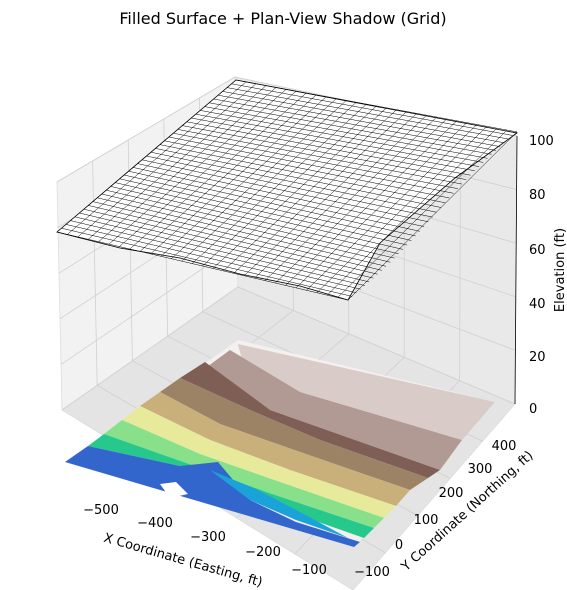 The image size is (567, 590). Describe the element at coordinates (534, 275) in the screenshot. I see `z-axis-ticks: 0 20 40 60 80 100` at that location.